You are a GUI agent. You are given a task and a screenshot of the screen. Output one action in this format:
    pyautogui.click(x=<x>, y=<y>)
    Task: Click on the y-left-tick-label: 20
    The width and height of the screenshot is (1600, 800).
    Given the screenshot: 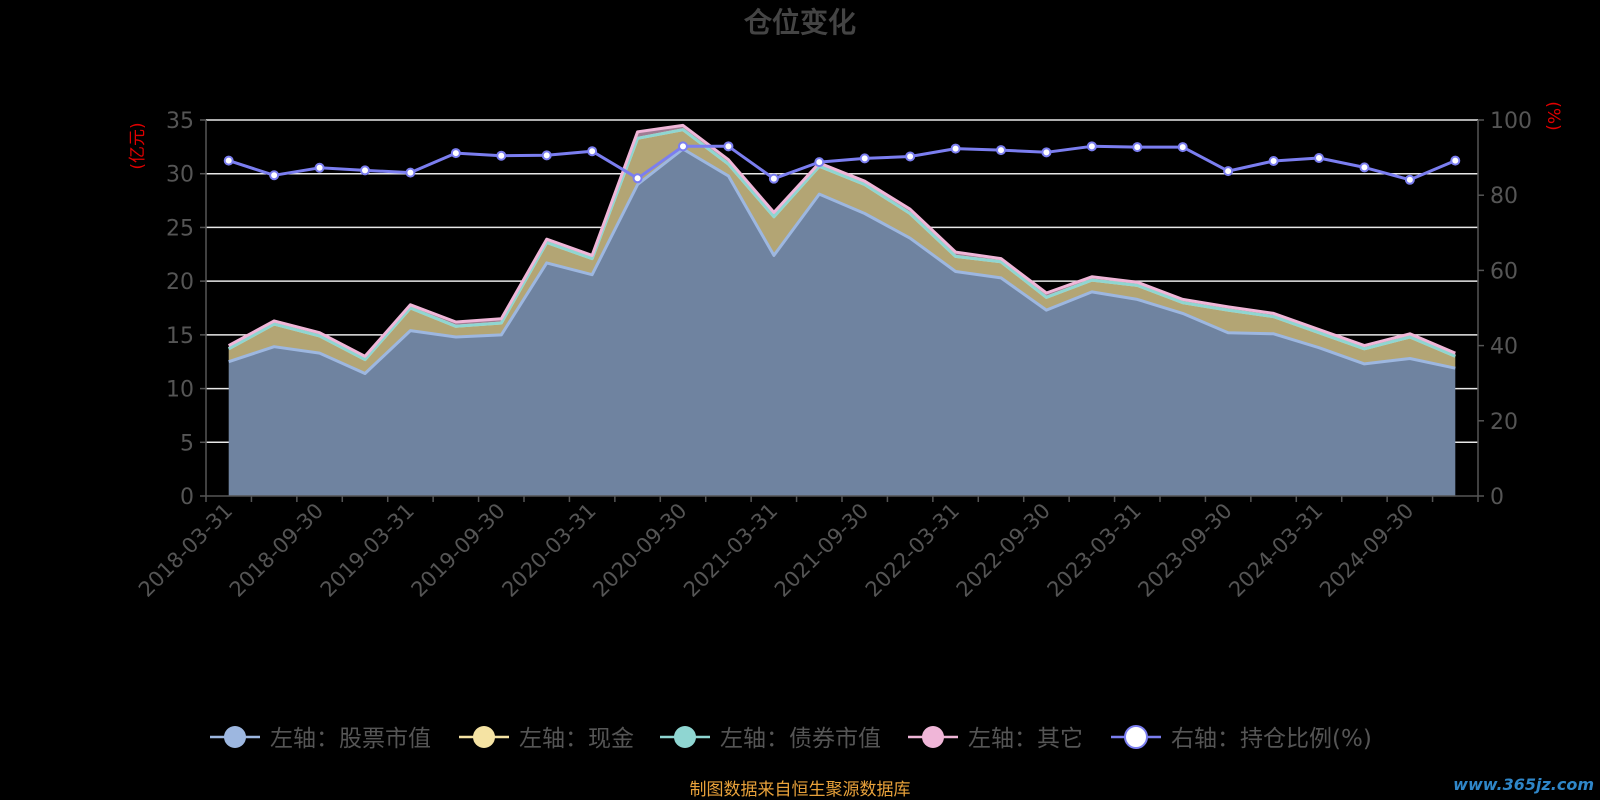 What is the action you would take?
    pyautogui.click(x=180, y=282)
    